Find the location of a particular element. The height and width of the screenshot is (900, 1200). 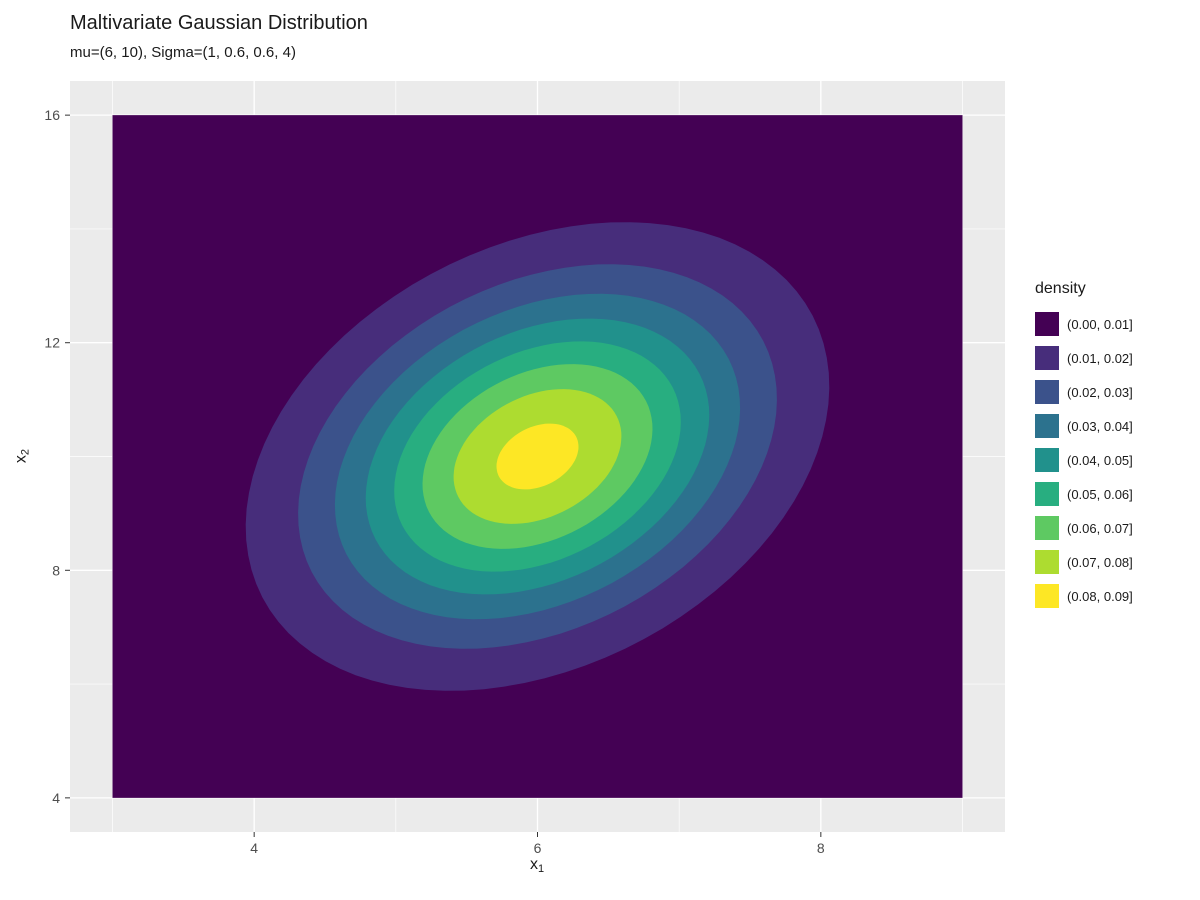

x-tick-label: 8 is located at coordinates (821, 848).